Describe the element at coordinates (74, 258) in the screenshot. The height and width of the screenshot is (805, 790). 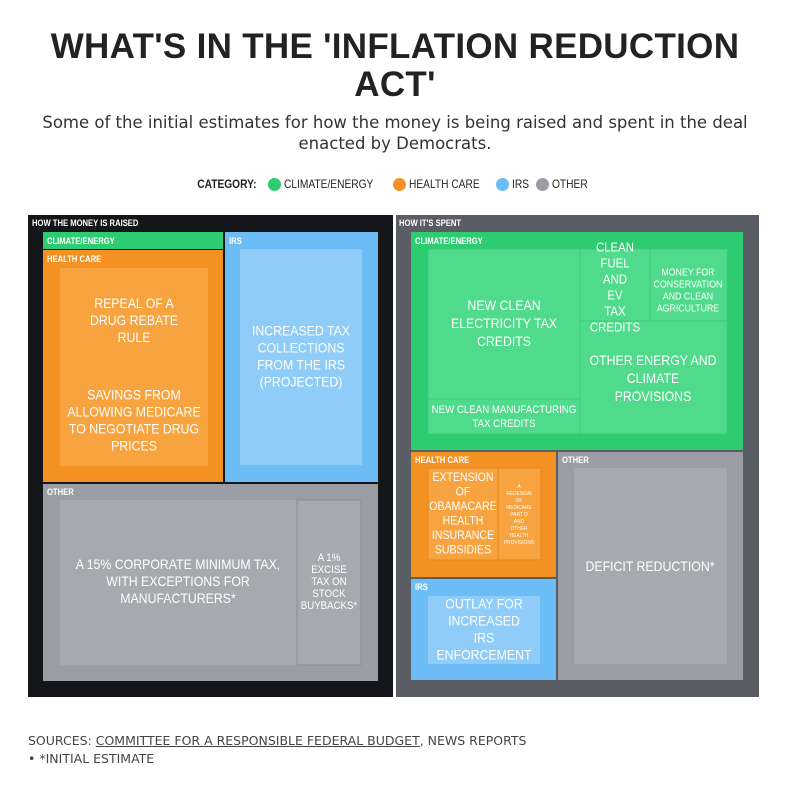
I see `raised-health-header: HEALTH CARE` at that location.